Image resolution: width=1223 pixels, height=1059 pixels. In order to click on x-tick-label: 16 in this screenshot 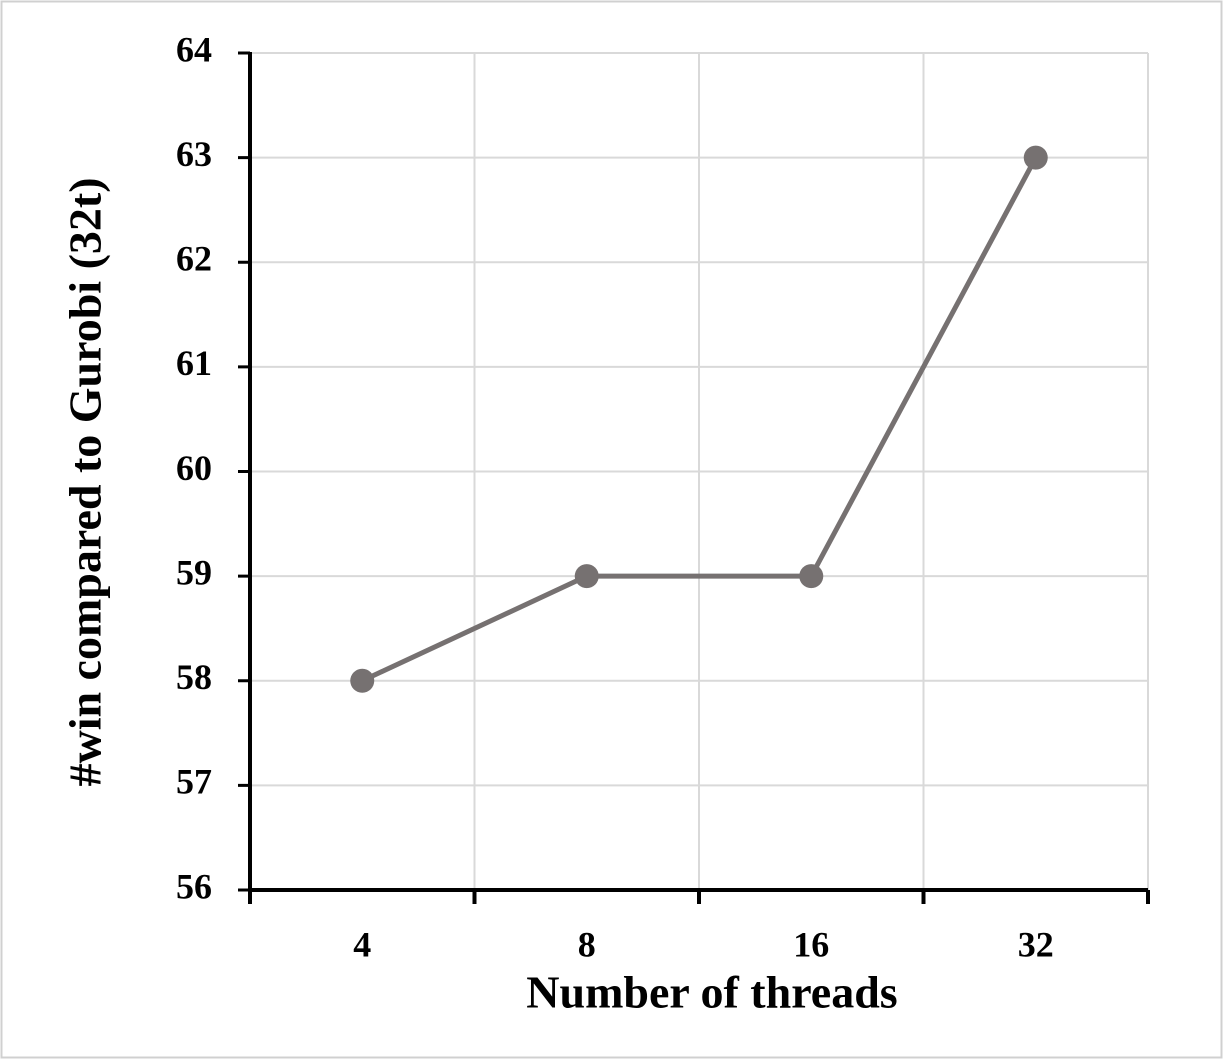, I will do `click(811, 944)`.